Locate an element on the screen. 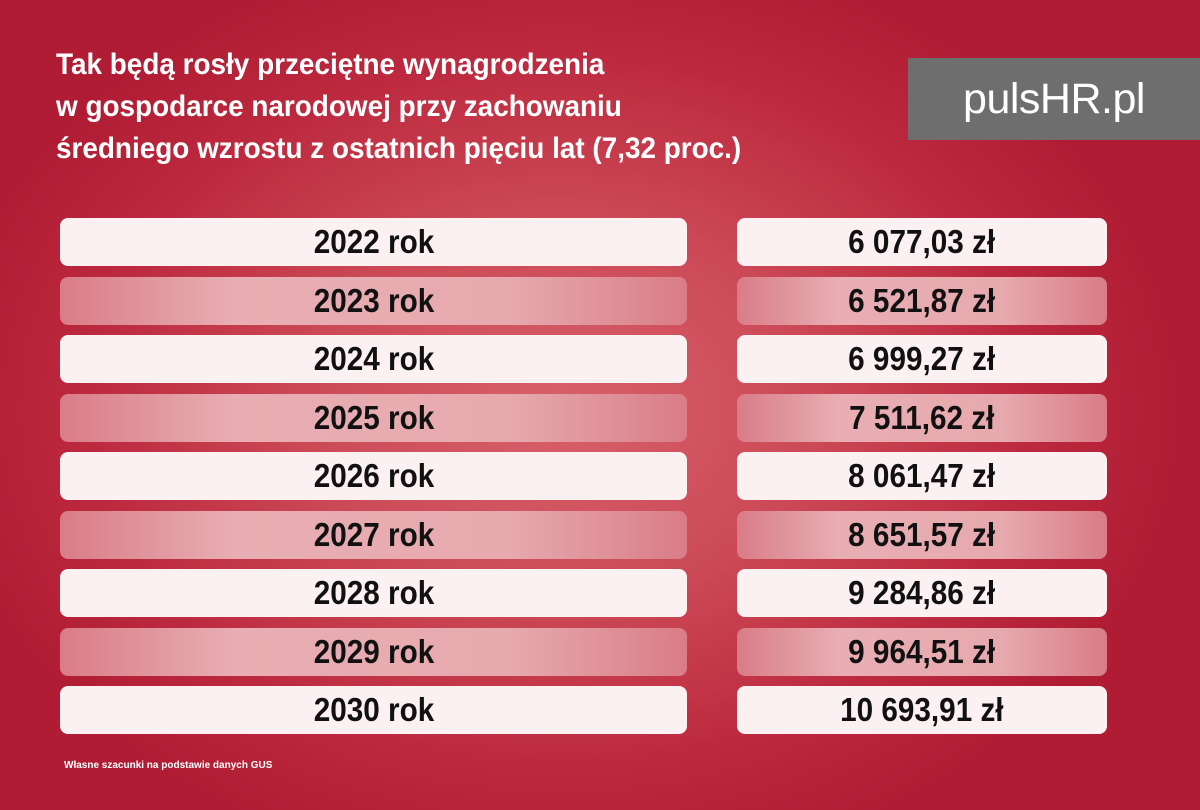  source-footnote: Własne szacunki na podstawie danych GUS is located at coordinates (168, 765).